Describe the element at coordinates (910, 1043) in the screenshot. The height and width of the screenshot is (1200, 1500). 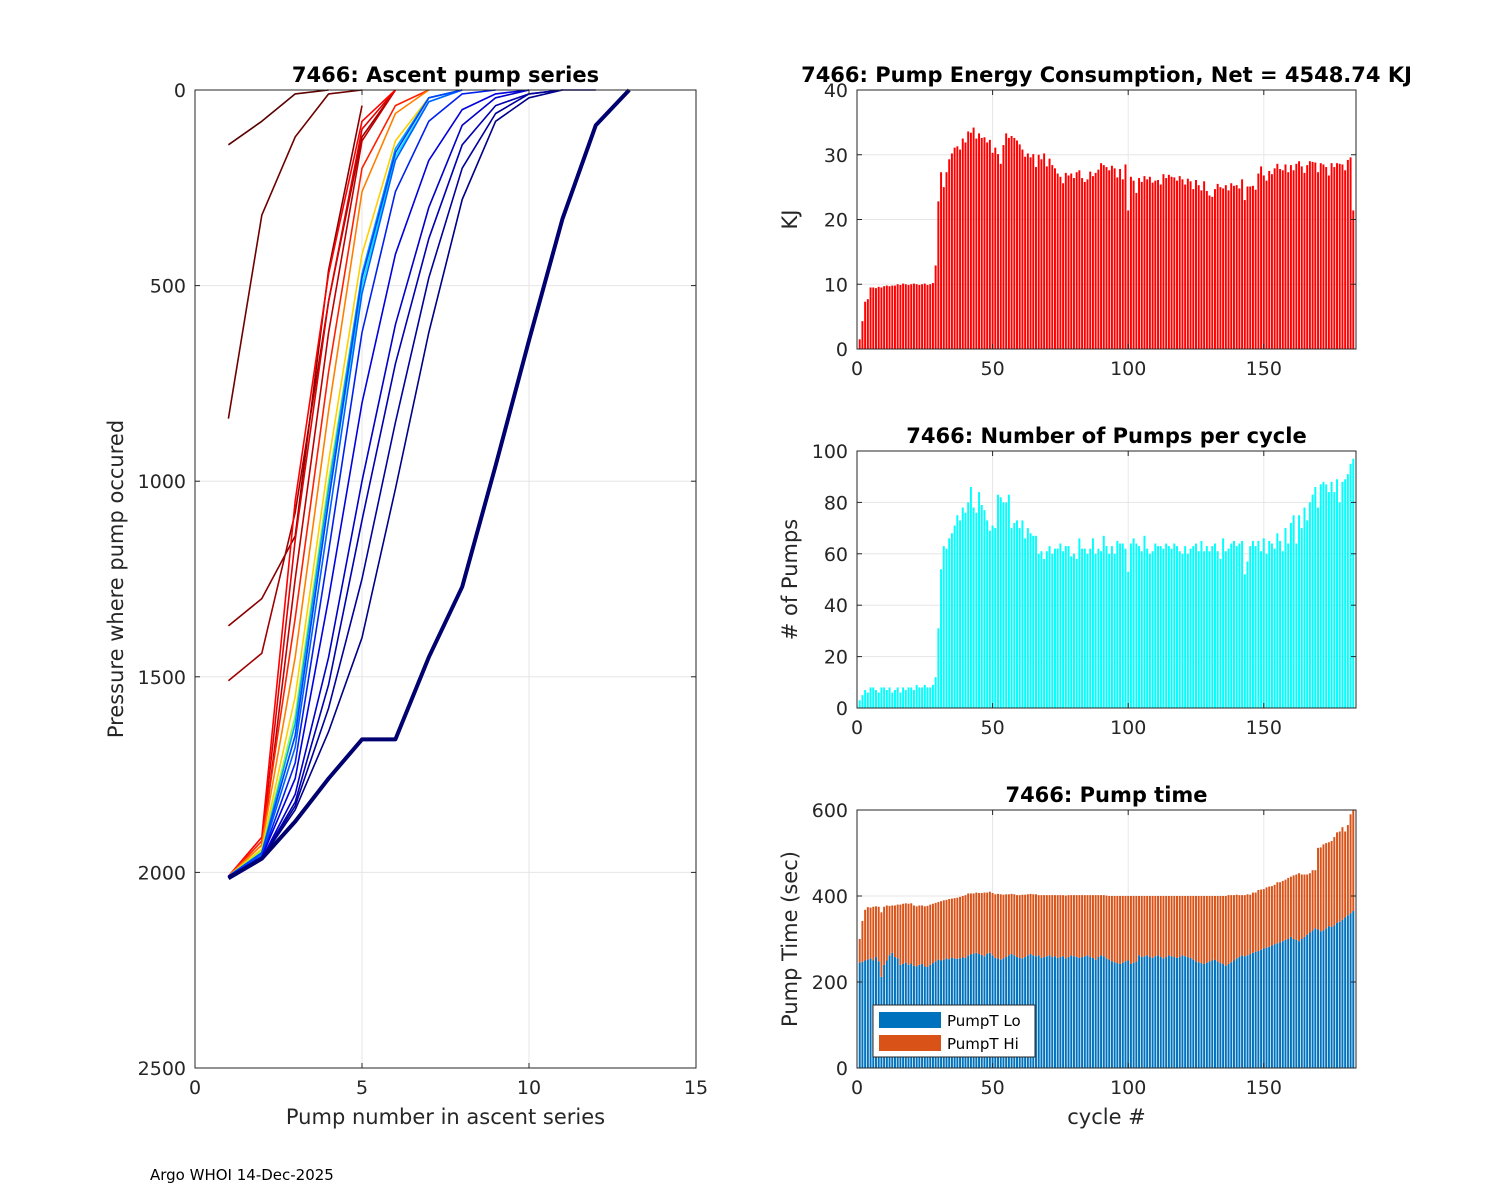
I see `legend-swatch` at that location.